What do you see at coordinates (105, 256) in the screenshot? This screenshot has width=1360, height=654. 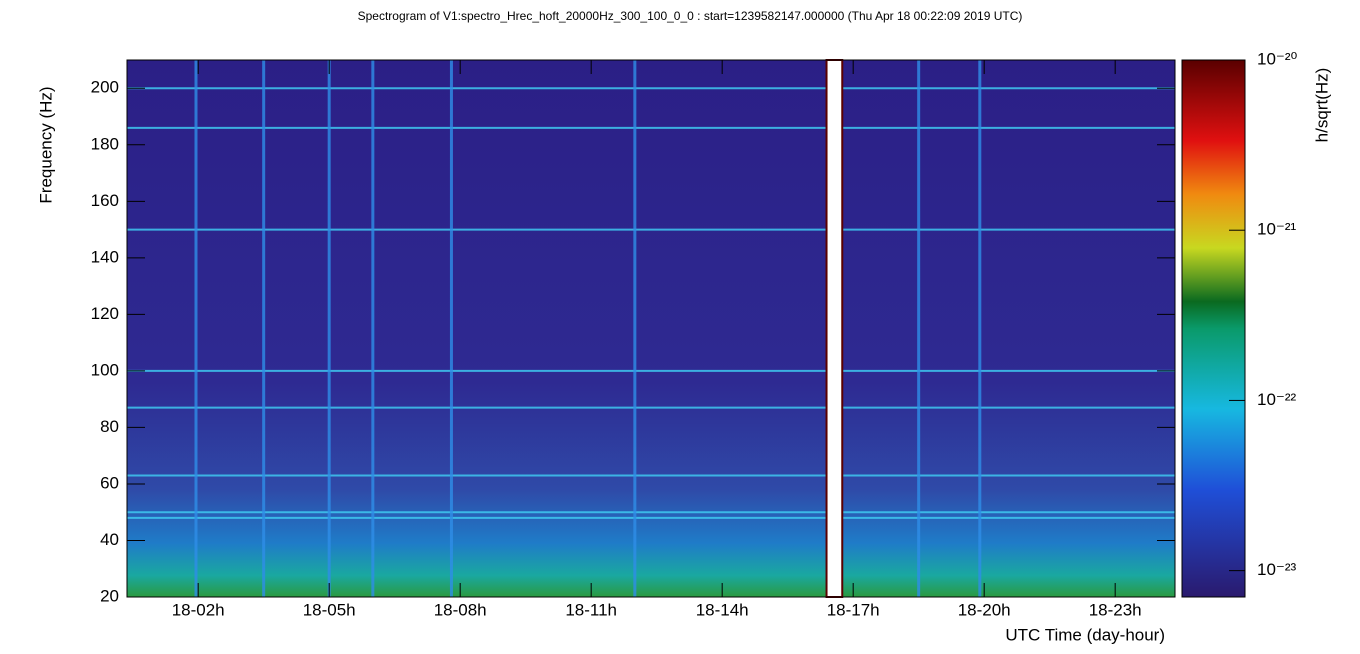 I see `y-tick-label: 140` at bounding box center [105, 256].